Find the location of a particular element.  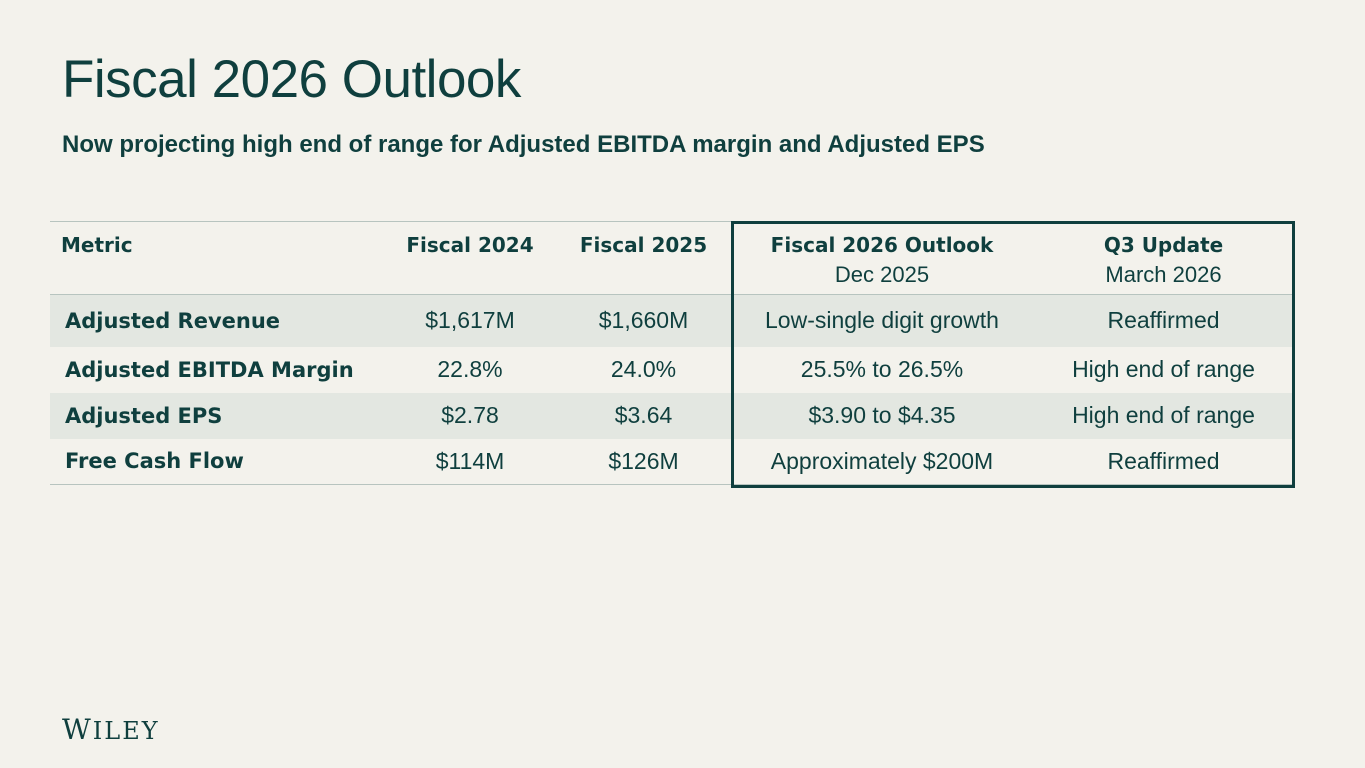

header-q3-title: Q3 Update is located at coordinates (1163, 245).